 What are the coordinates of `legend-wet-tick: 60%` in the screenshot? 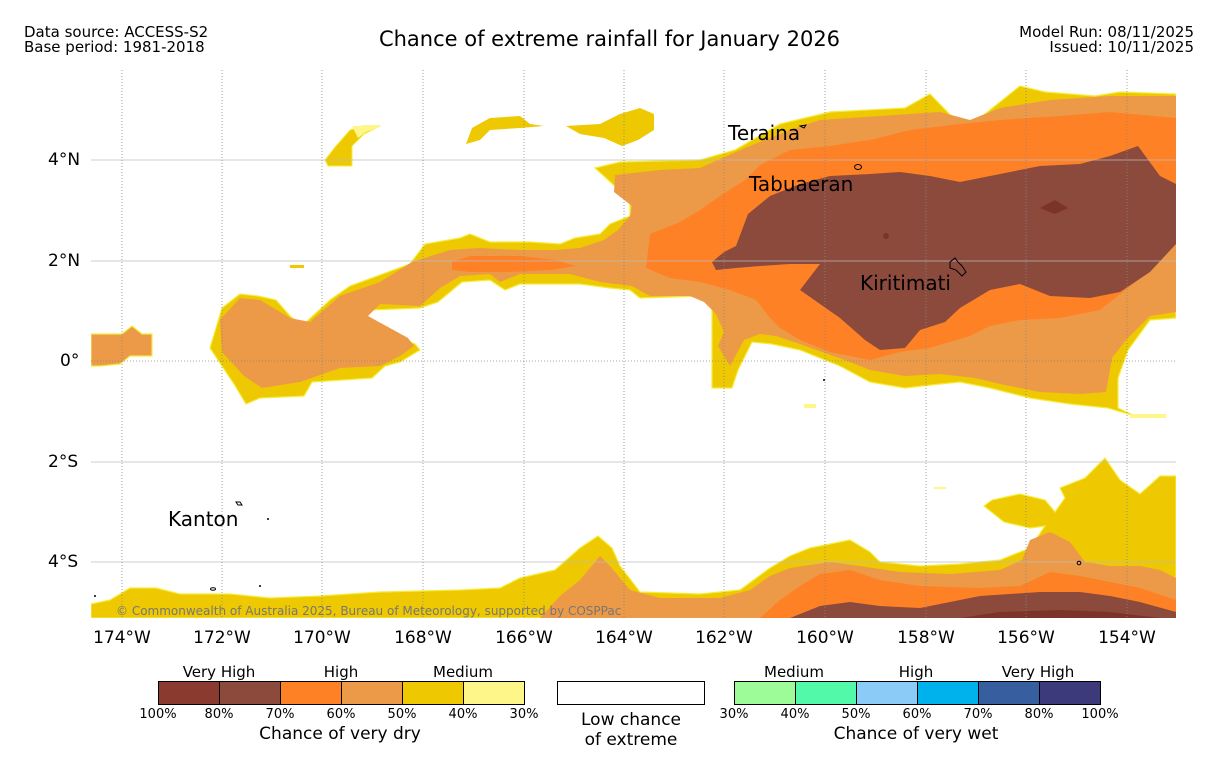 It's located at (917, 714).